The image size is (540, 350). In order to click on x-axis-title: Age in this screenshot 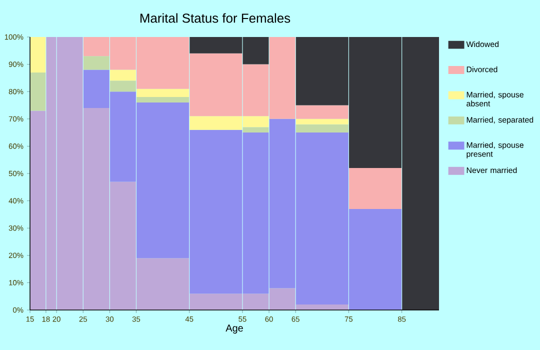, I will do `click(234, 329)`.